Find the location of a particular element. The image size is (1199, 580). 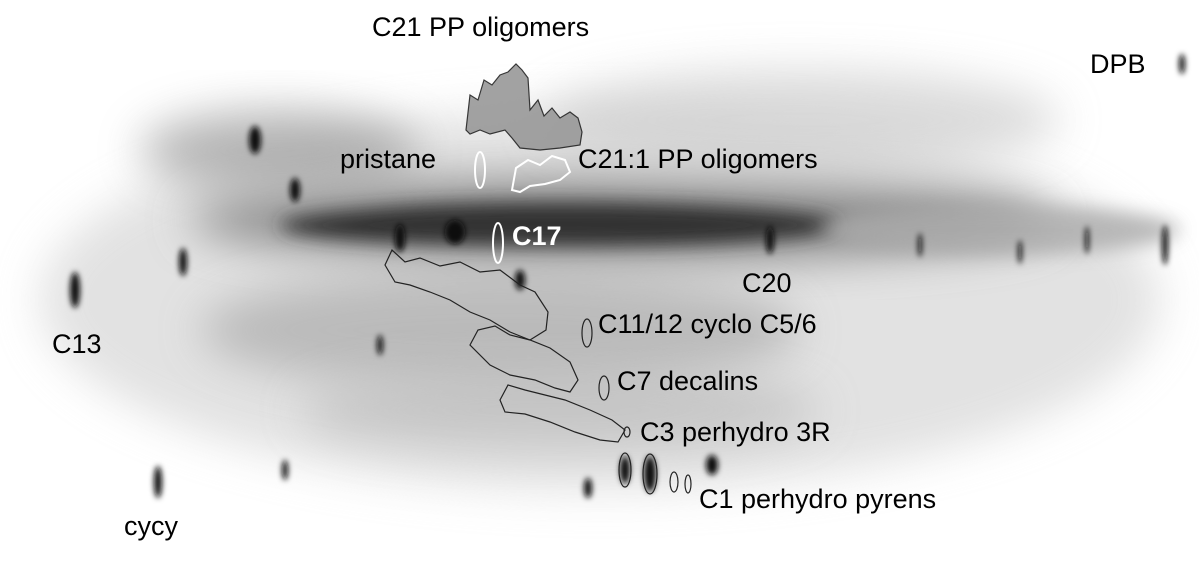

annotation: C13 is located at coordinates (77, 344).